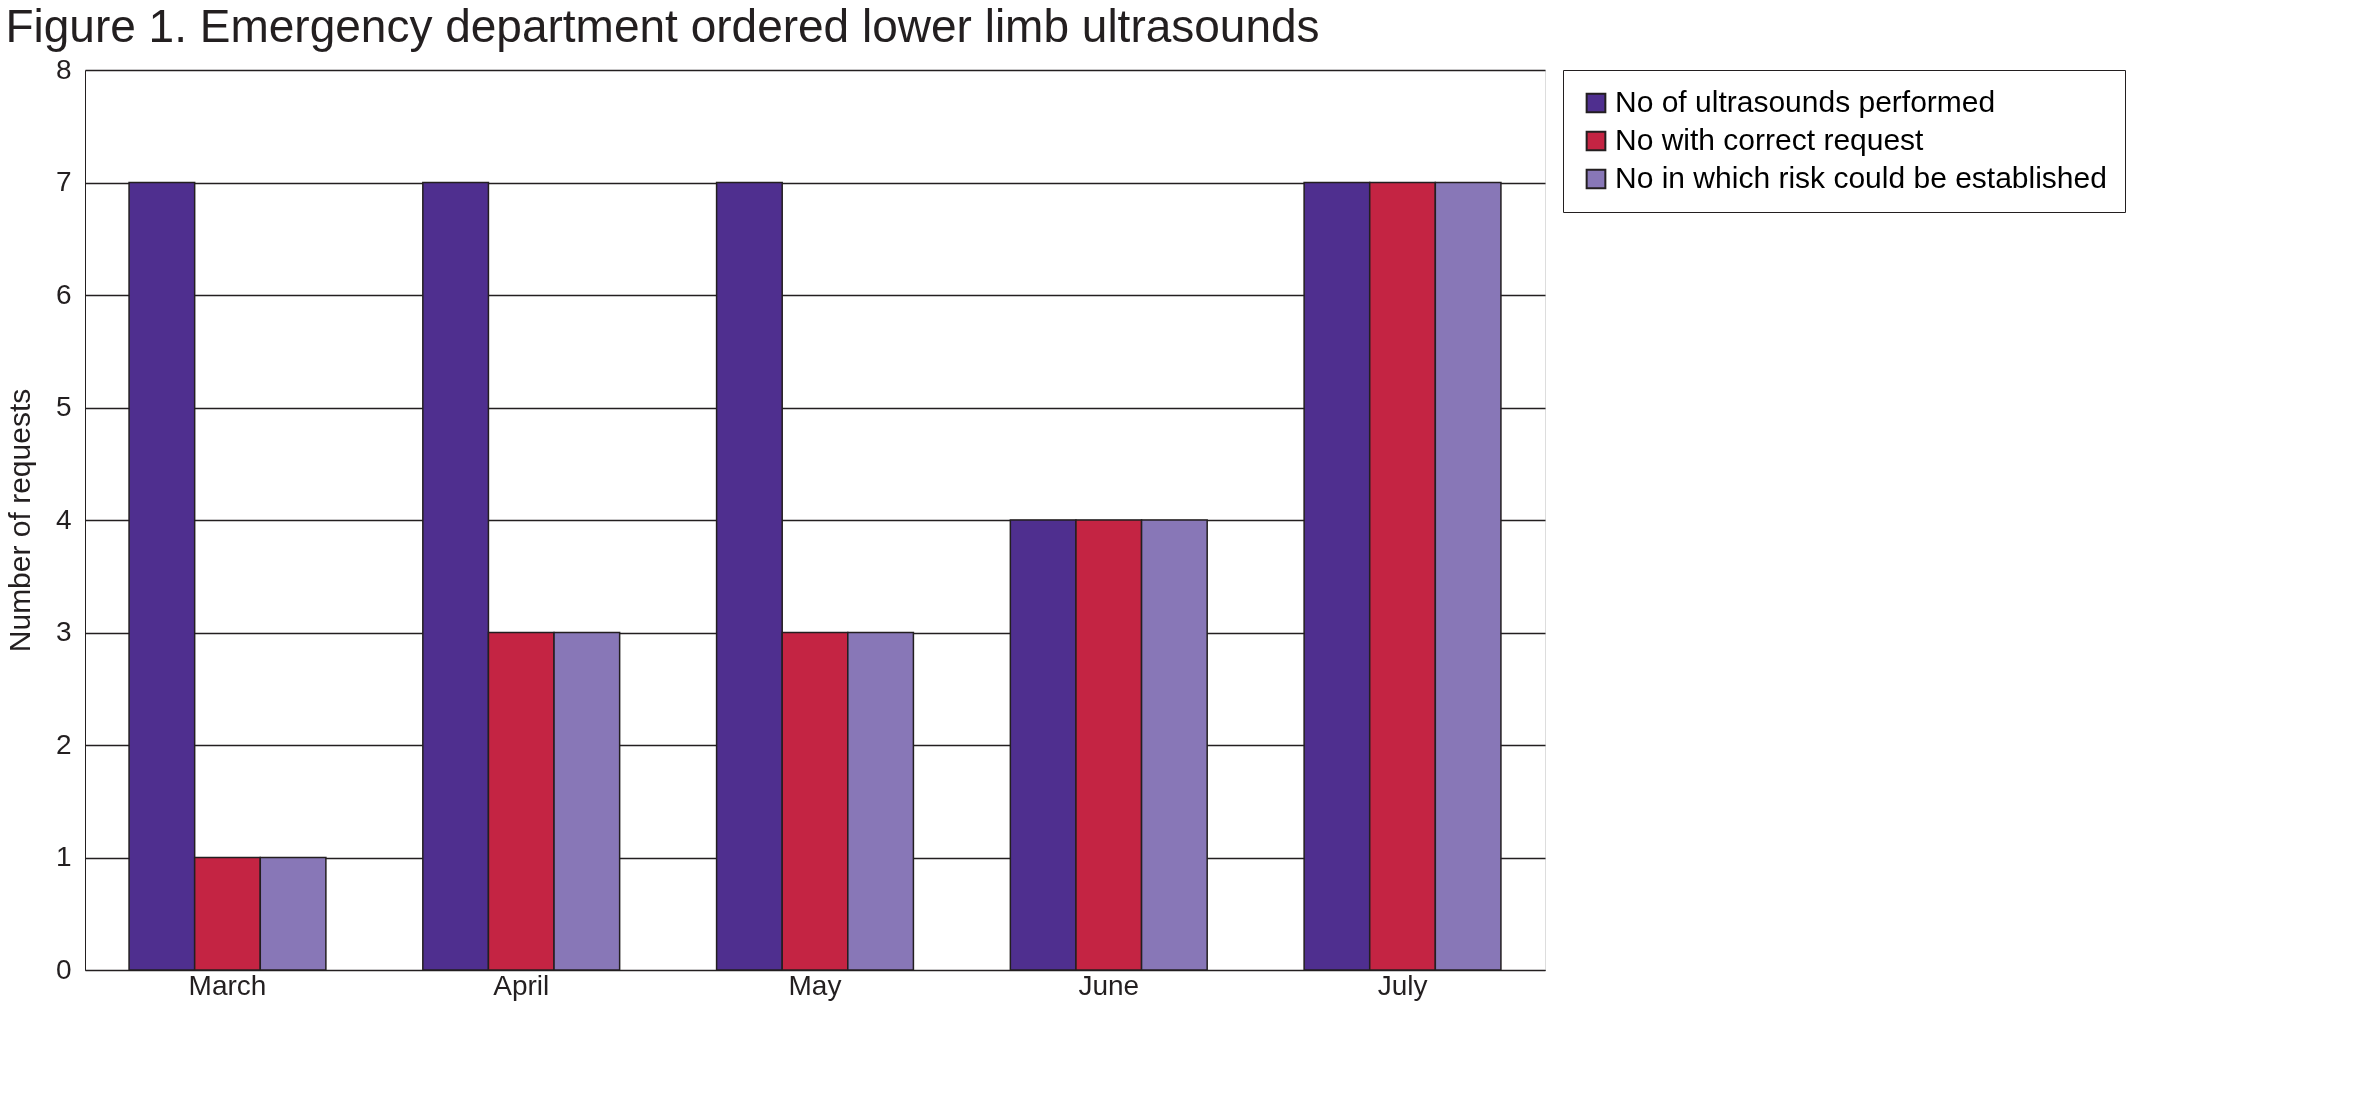 Image resolution: width=2355 pixels, height=1099 pixels. What do you see at coordinates (227, 985) in the screenshot?
I see `x-tick-label: March` at bounding box center [227, 985].